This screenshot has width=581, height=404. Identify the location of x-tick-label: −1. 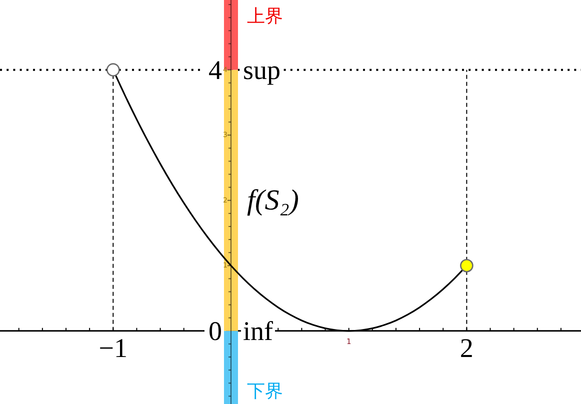
(113, 347).